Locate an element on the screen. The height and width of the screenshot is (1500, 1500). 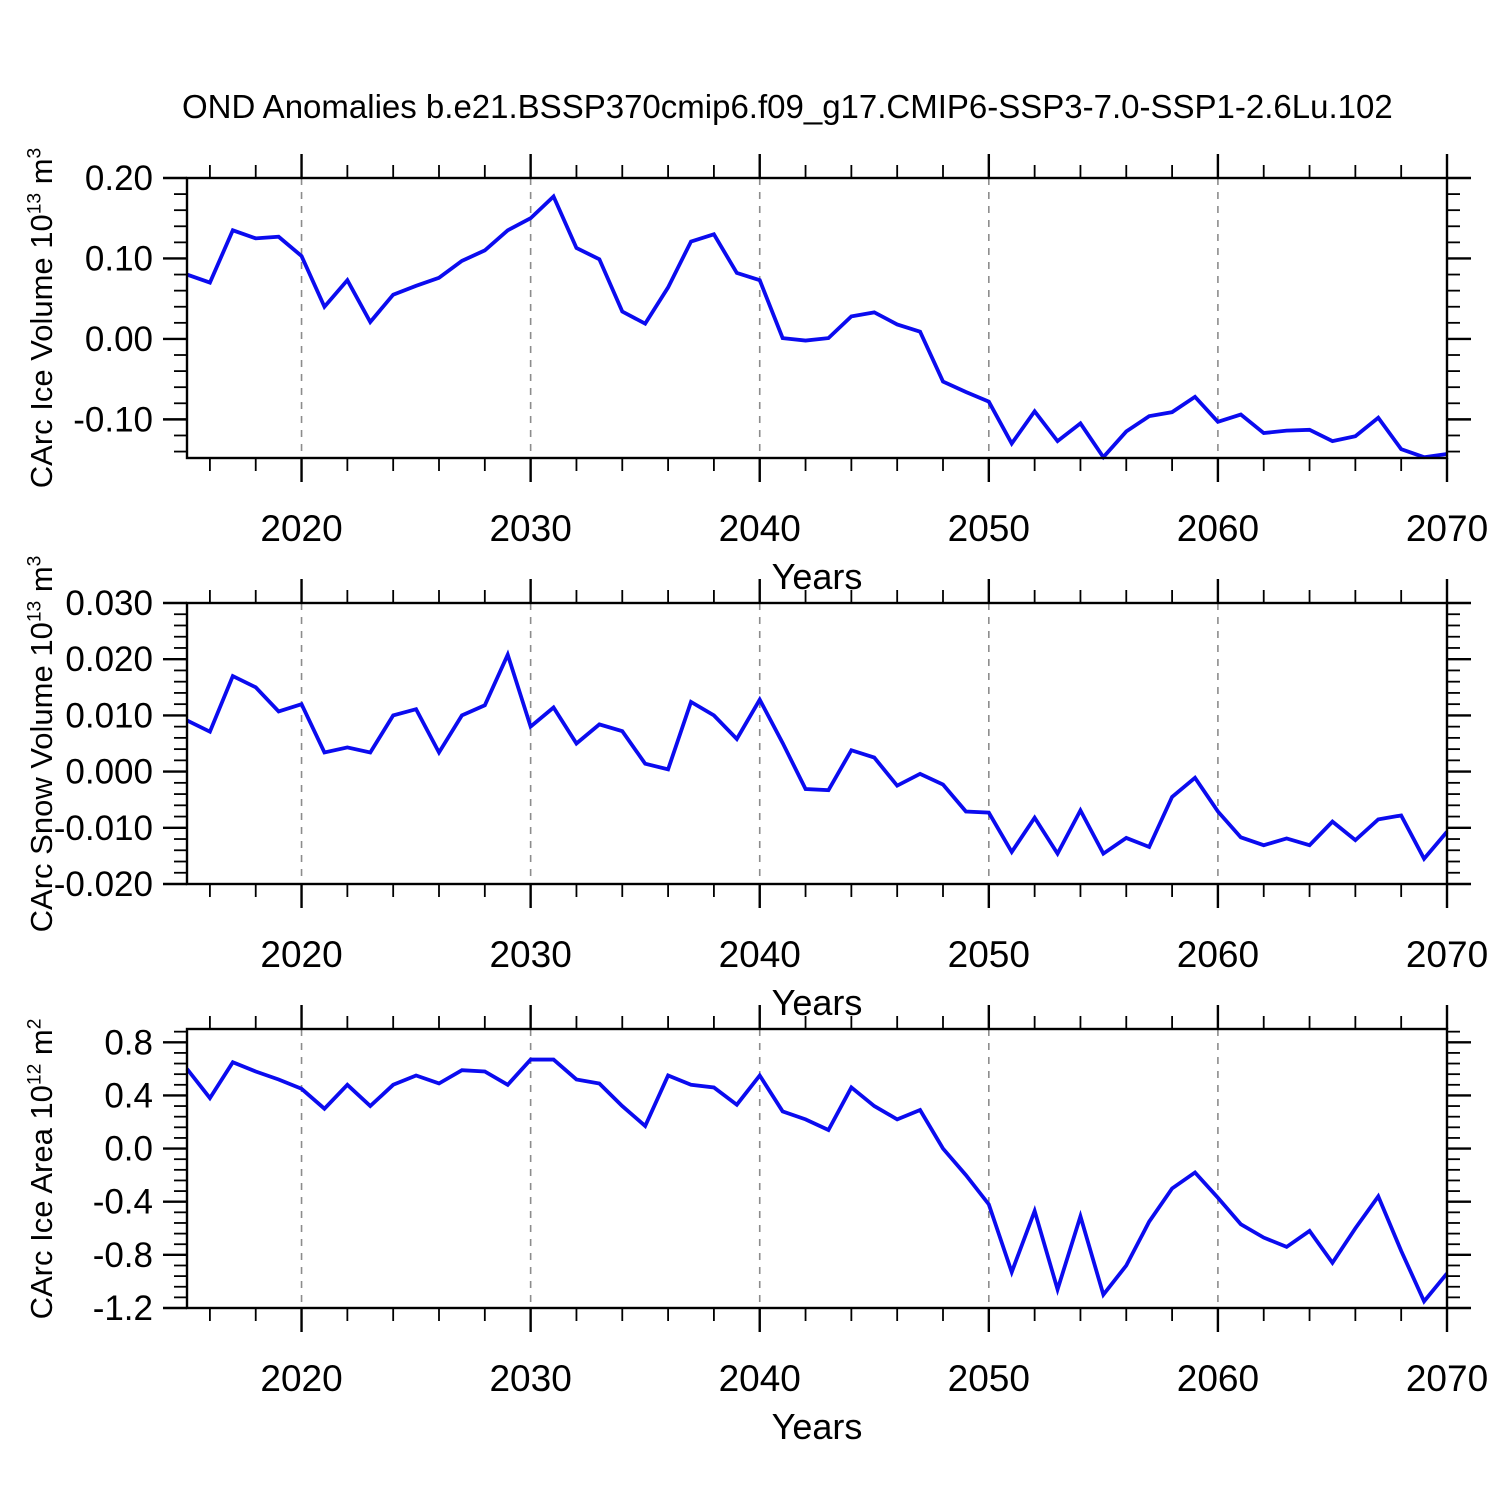
y-tick-label: -1.2 is located at coordinates (123, 1308).